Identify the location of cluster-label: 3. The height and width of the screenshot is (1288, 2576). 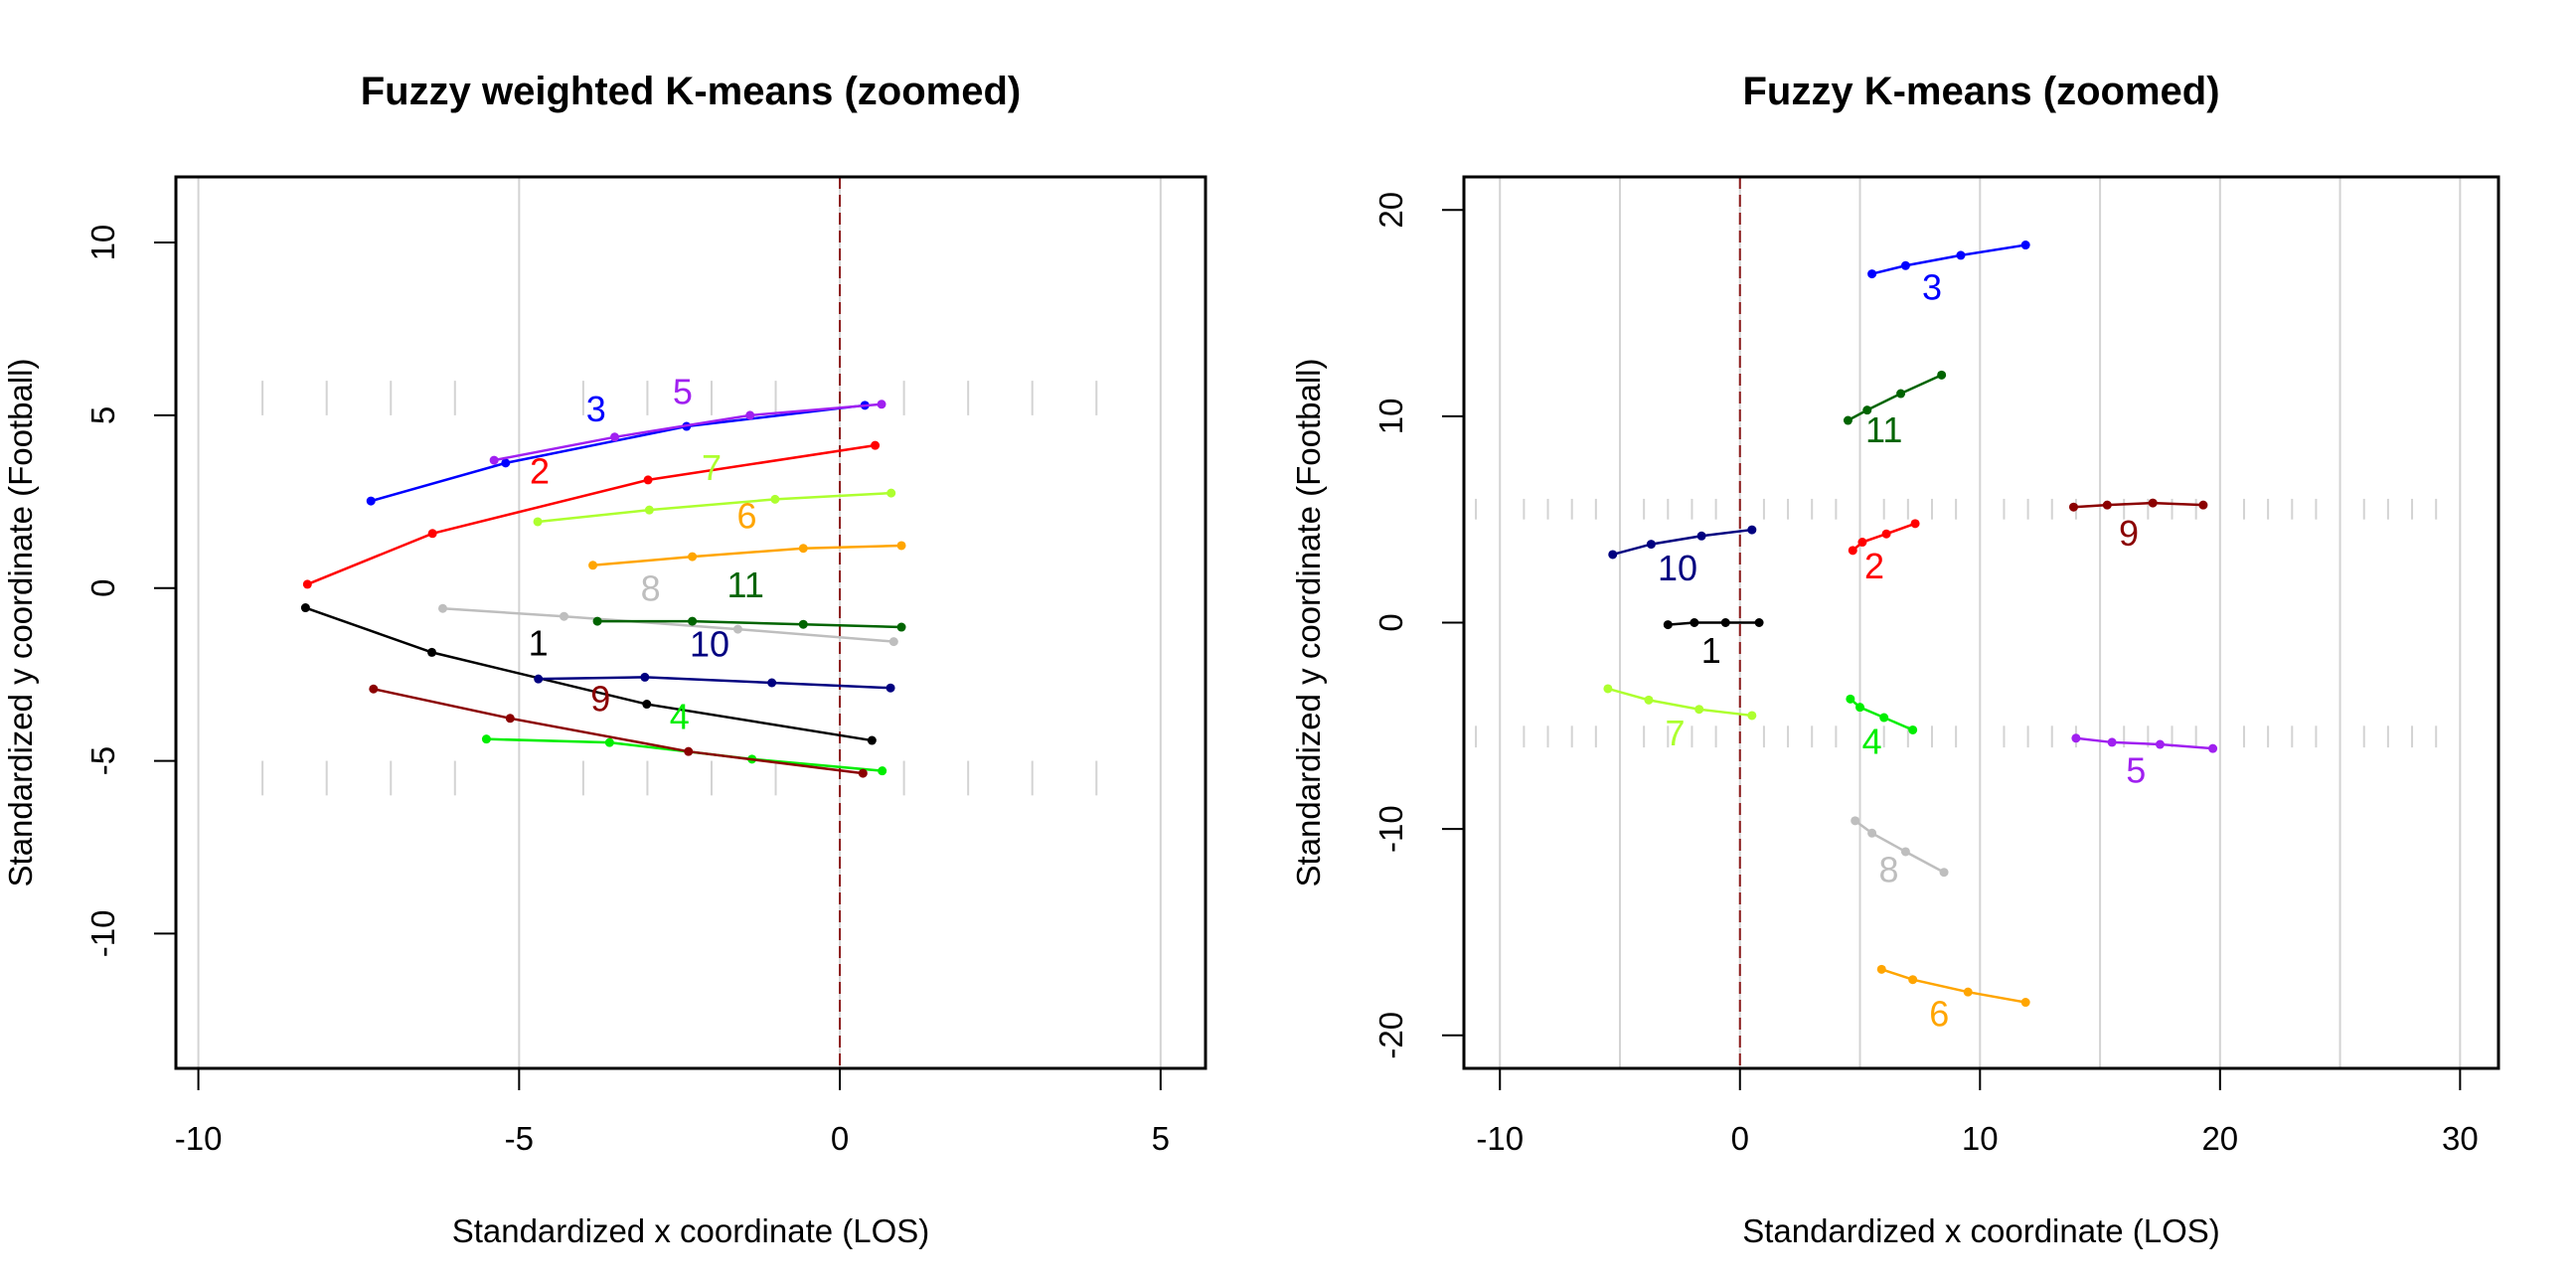
(596, 409).